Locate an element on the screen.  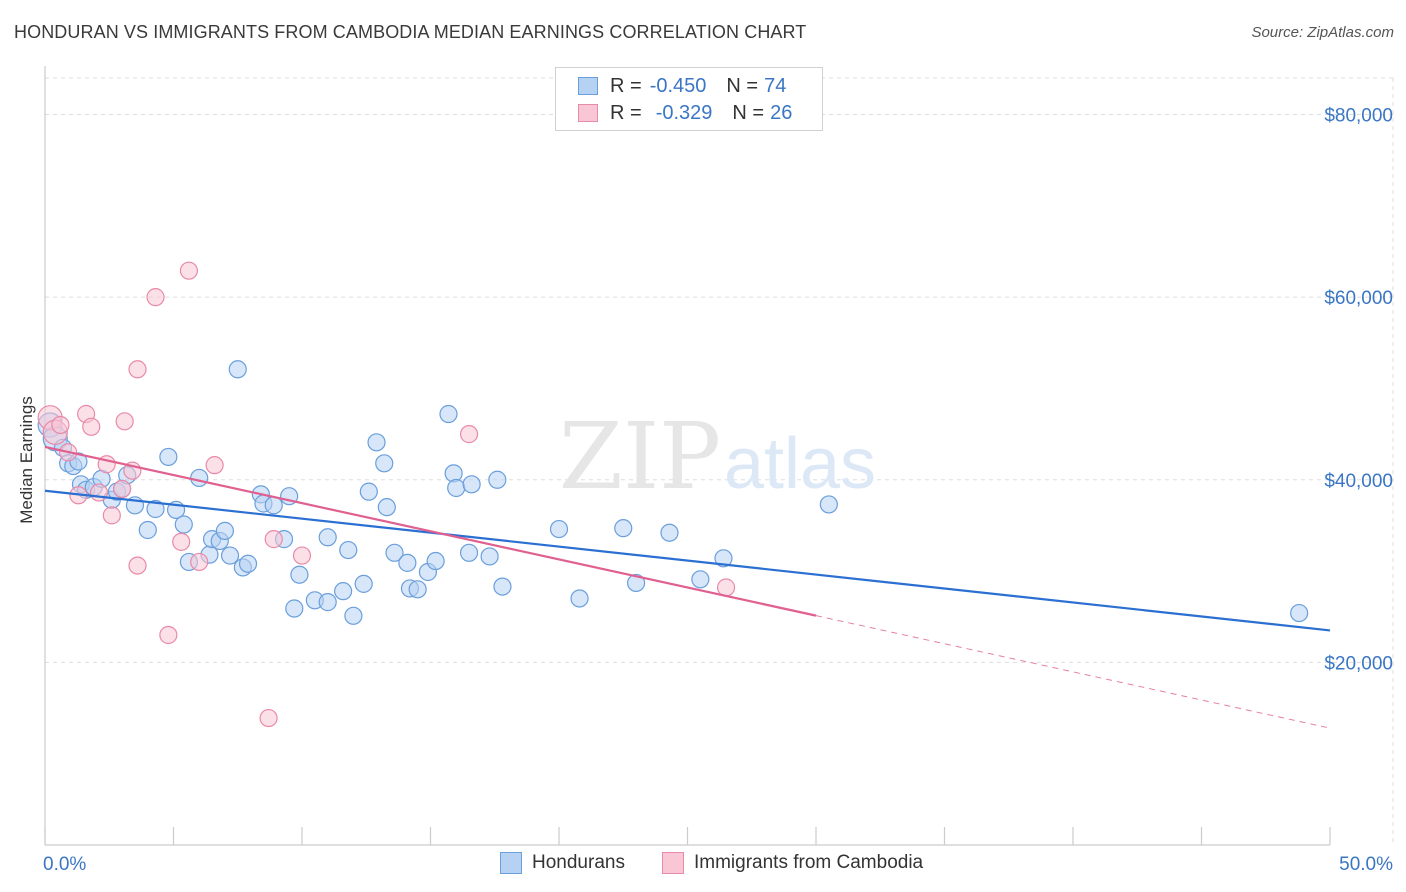
trendline-cambodia is located at coordinates (430, 531).